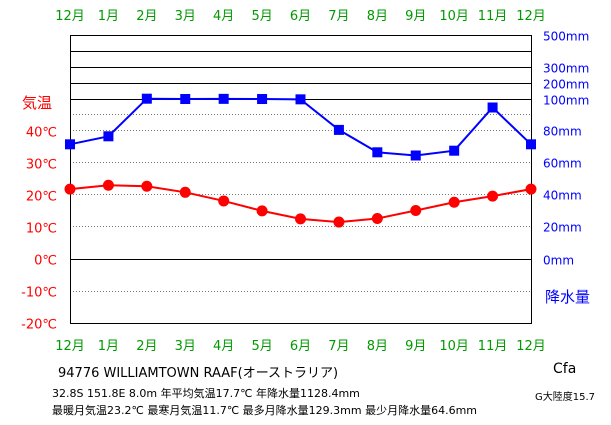  I want to click on month-label-top: 10月, so click(454, 16).